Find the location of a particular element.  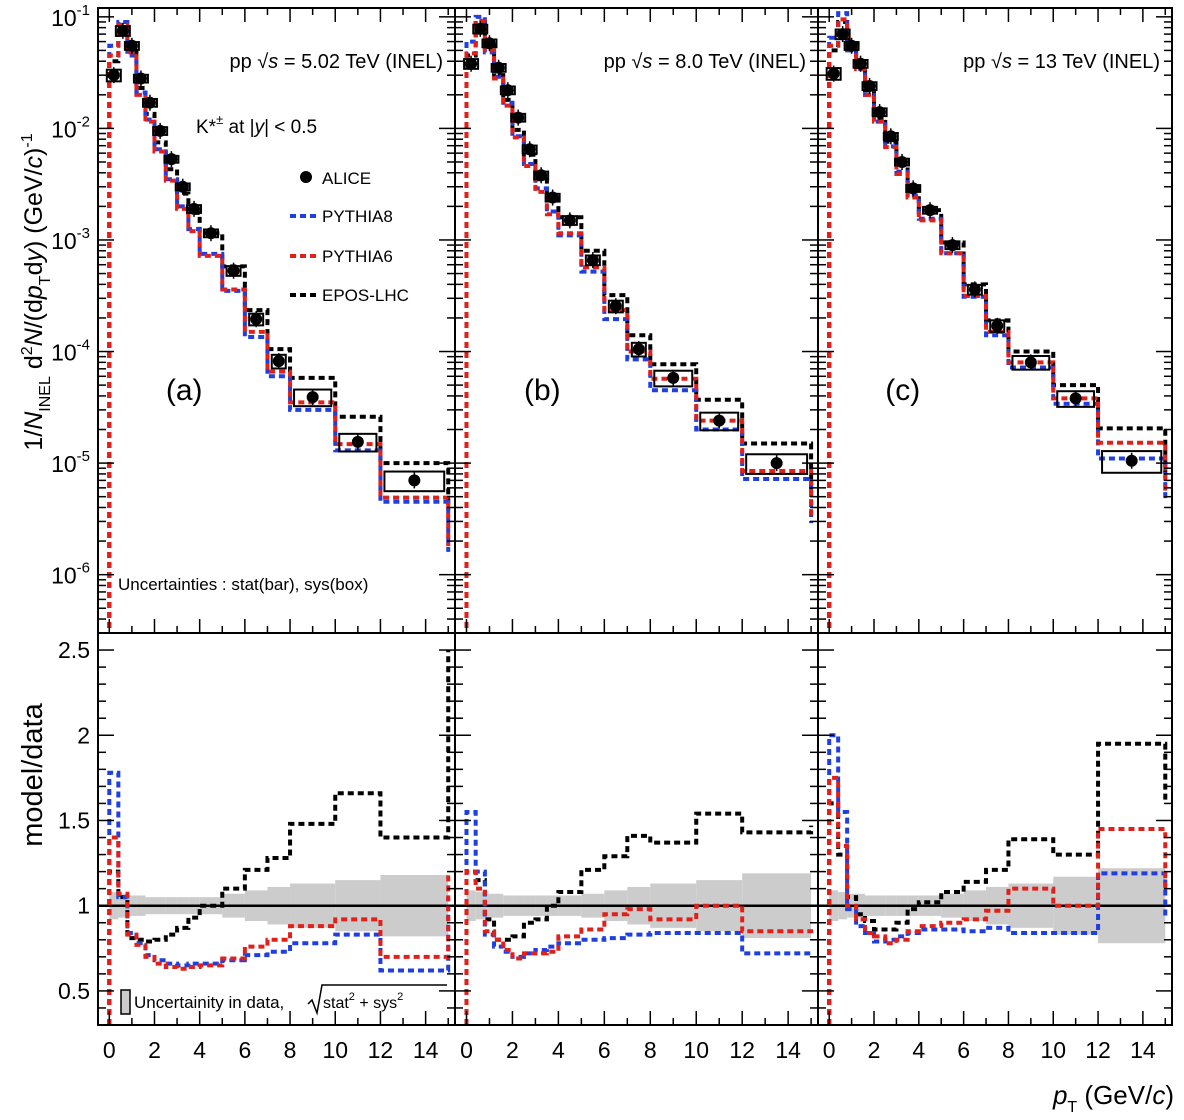

y-tick-label-top: 10⁻¹ is located at coordinates (70, 16).